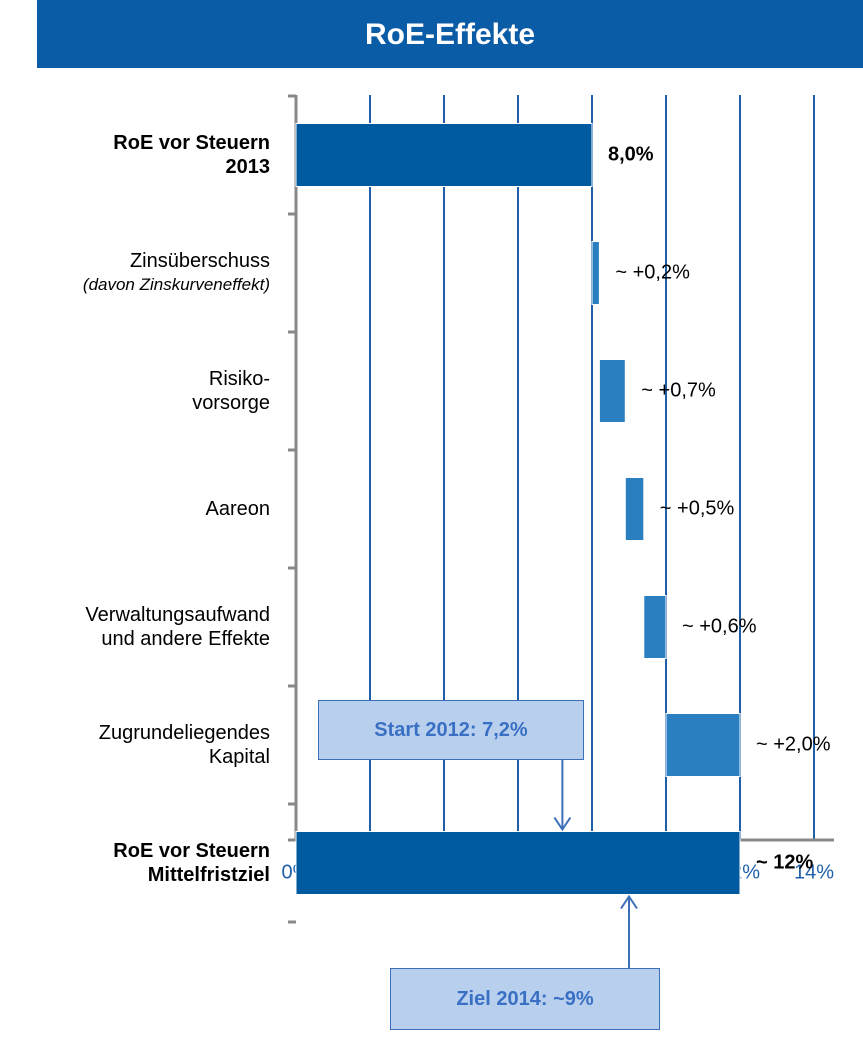 This screenshot has width=863, height=1055. Describe the element at coordinates (631, 154) in the screenshot. I see `value-label: 8,0%` at that location.